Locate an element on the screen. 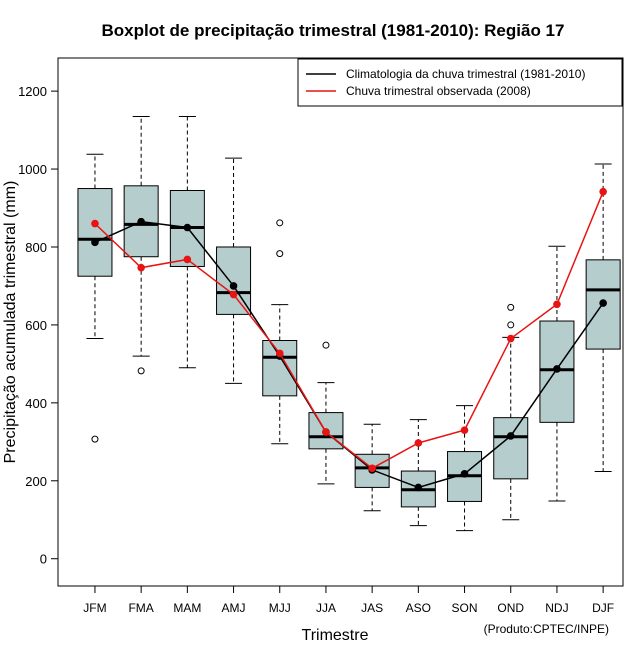 The image size is (640, 660). y-tick-label: 600 is located at coordinates (36, 325).